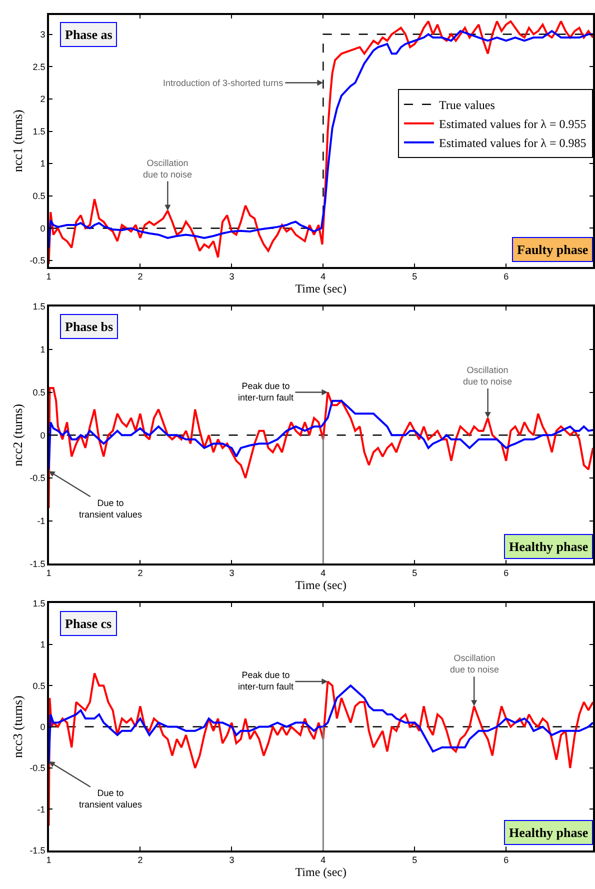 Image resolution: width=595 pixels, height=889 pixels. What do you see at coordinates (467, 105) in the screenshot?
I see `legend-label: True values` at bounding box center [467, 105].